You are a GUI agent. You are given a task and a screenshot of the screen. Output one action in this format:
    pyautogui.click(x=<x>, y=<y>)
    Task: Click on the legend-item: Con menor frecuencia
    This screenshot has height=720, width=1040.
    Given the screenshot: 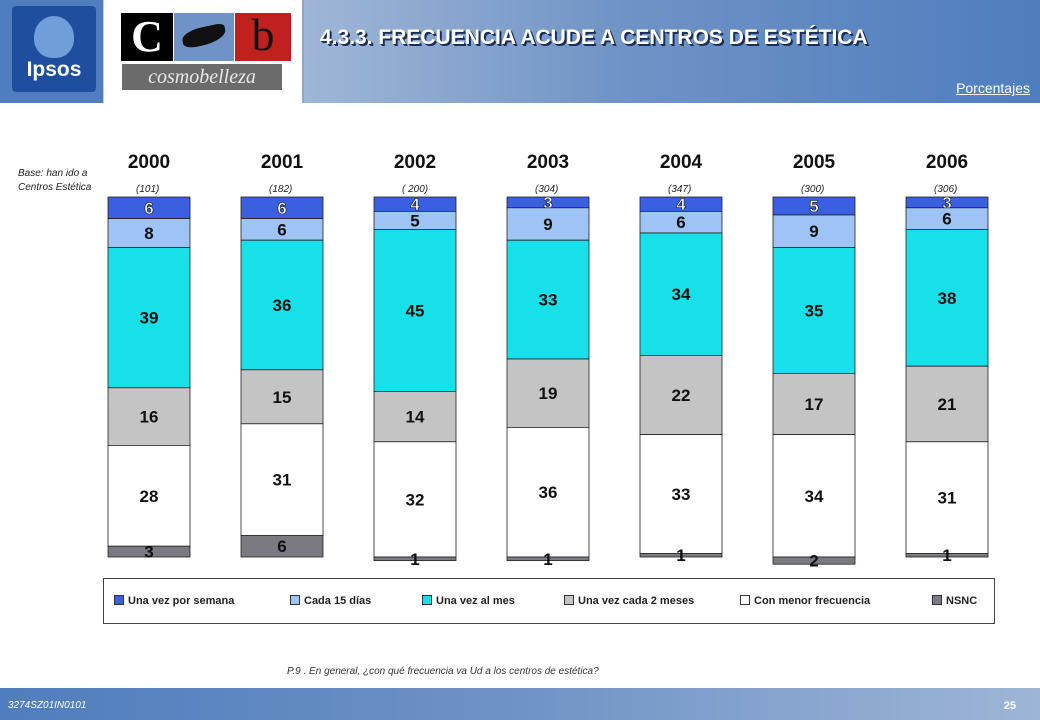 What is the action you would take?
    pyautogui.click(x=805, y=602)
    